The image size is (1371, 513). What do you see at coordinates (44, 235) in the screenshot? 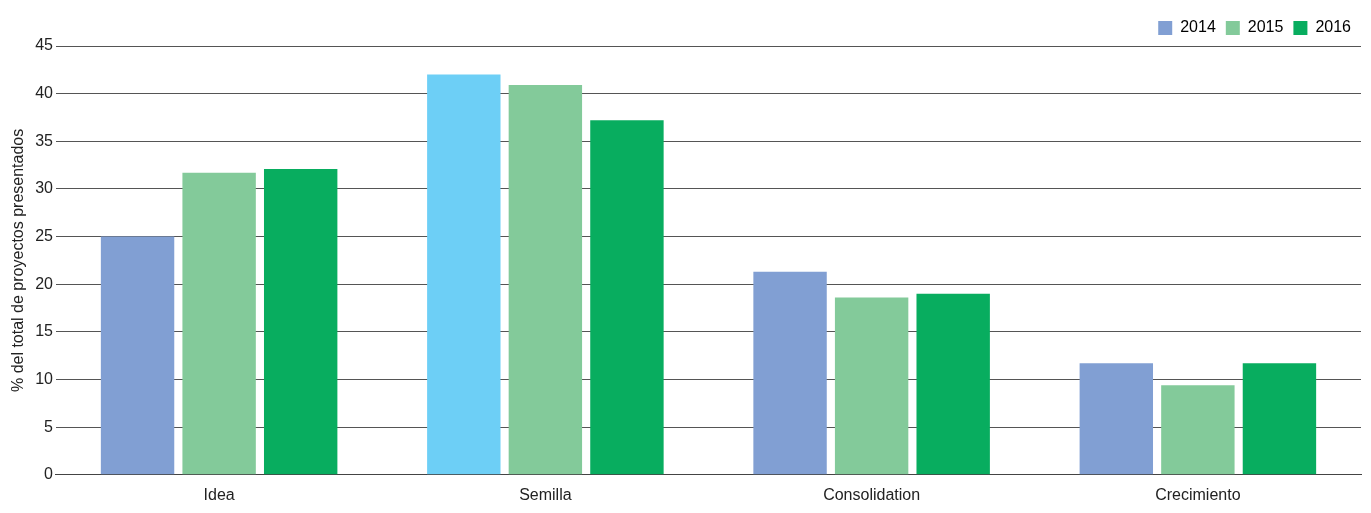
I see `y-tick-label: 25` at bounding box center [44, 235].